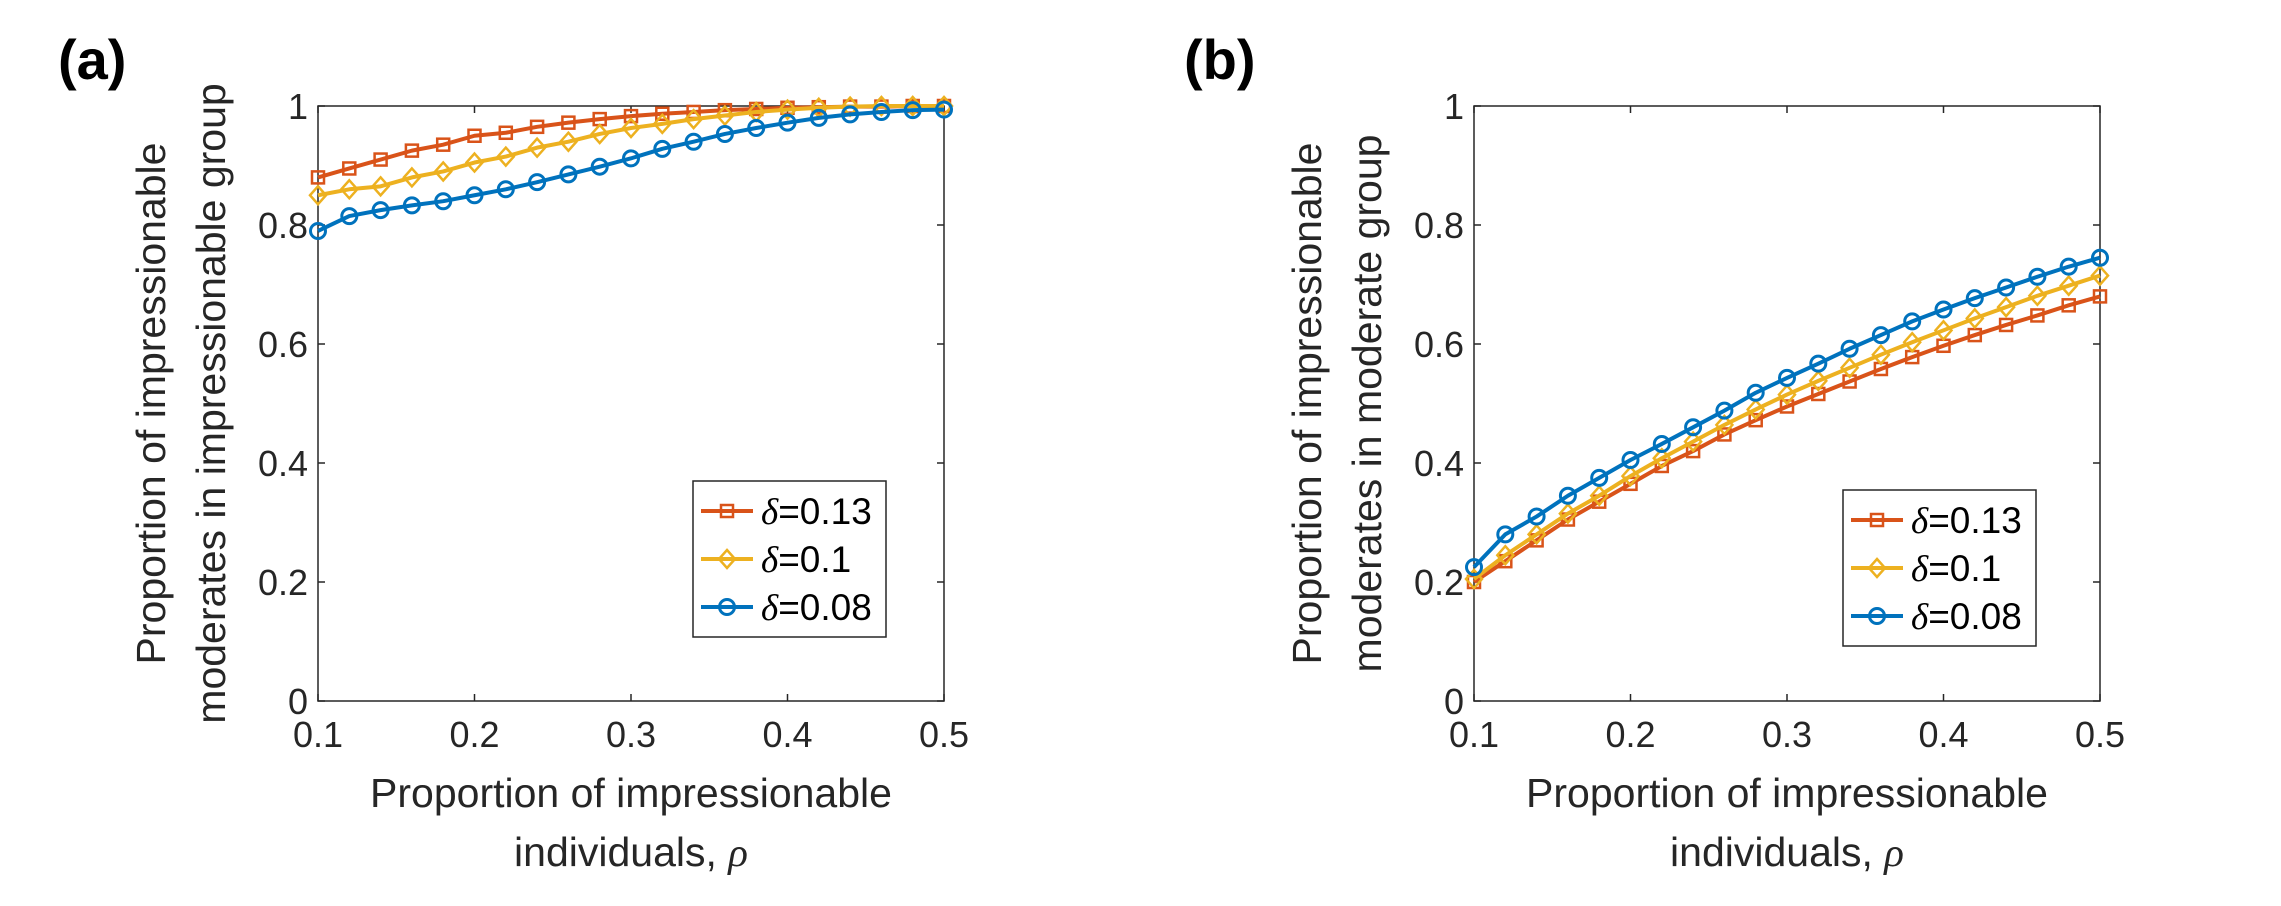  I want to click on y-tick-label: 0.6, so click(283, 344).